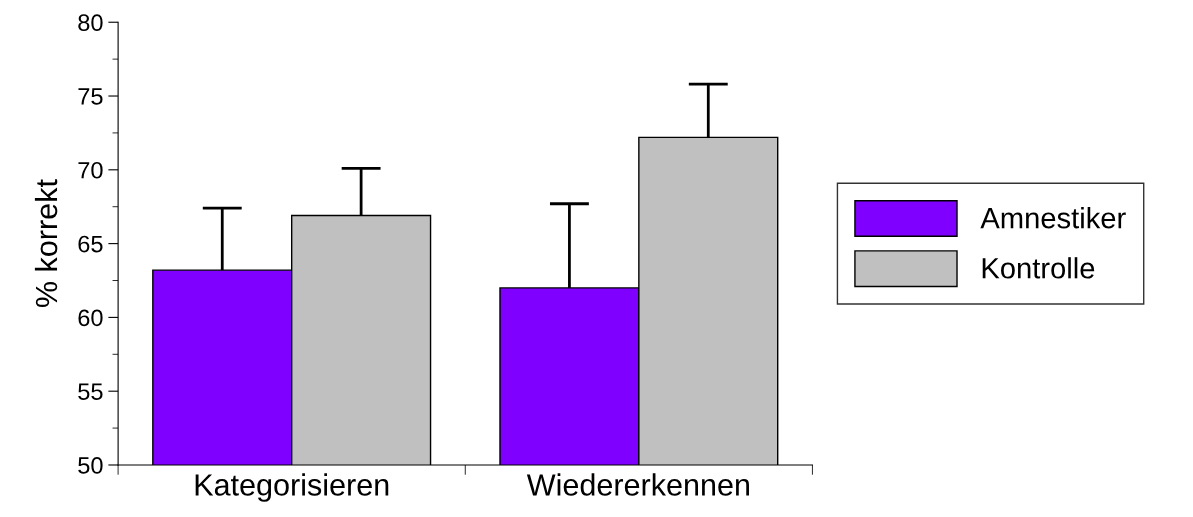 Image resolution: width=1193 pixels, height=517 pixels. I want to click on y-tick-label: 55, so click(90, 391).